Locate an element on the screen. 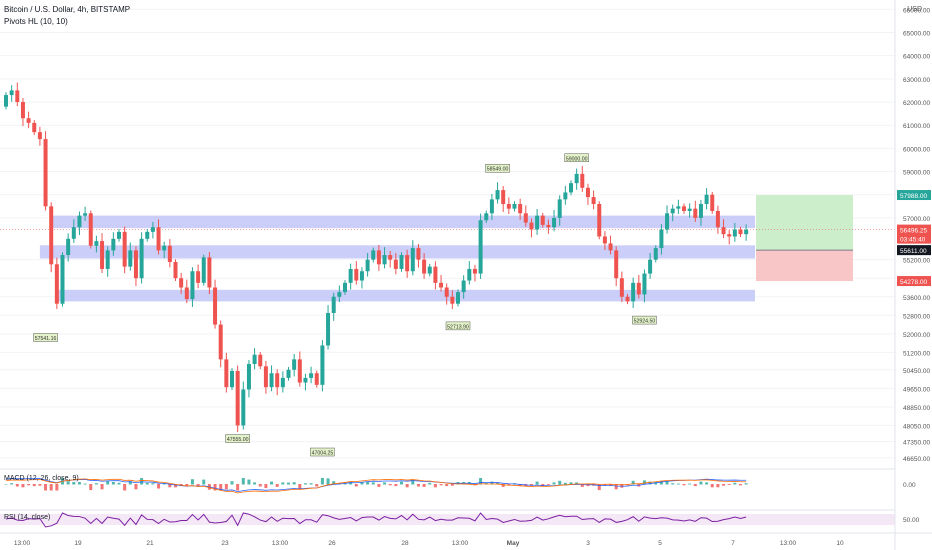 This screenshot has height=550, width=932. price-tick-label: 62000.00 is located at coordinates (916, 103).